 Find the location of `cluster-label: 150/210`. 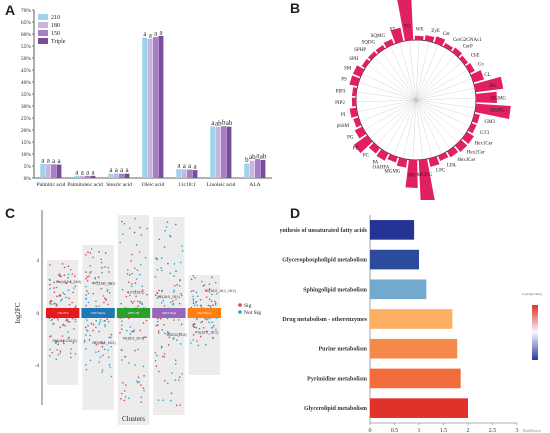

cluster-label: 150/210 is located at coordinates (63, 313).